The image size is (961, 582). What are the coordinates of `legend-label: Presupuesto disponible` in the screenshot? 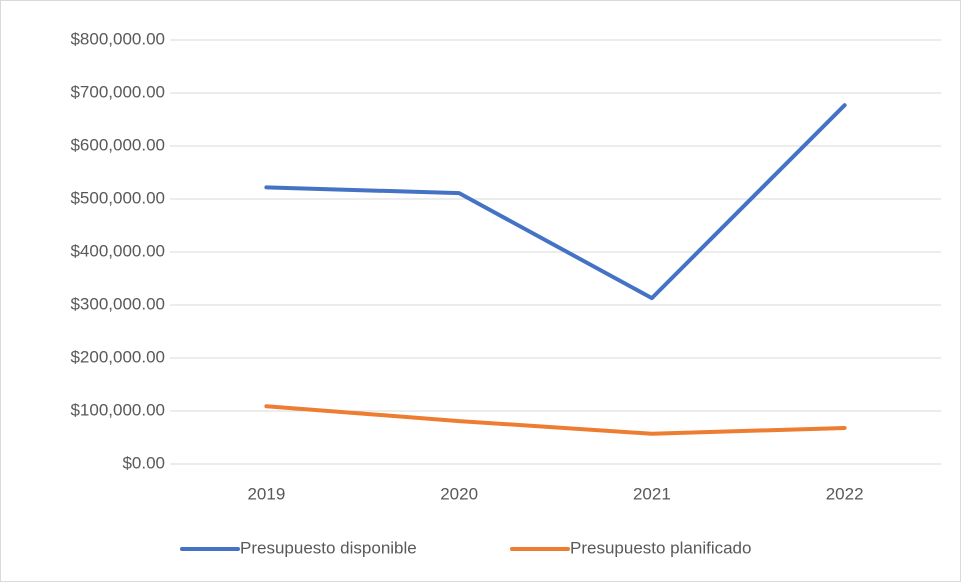 It's located at (328, 547).